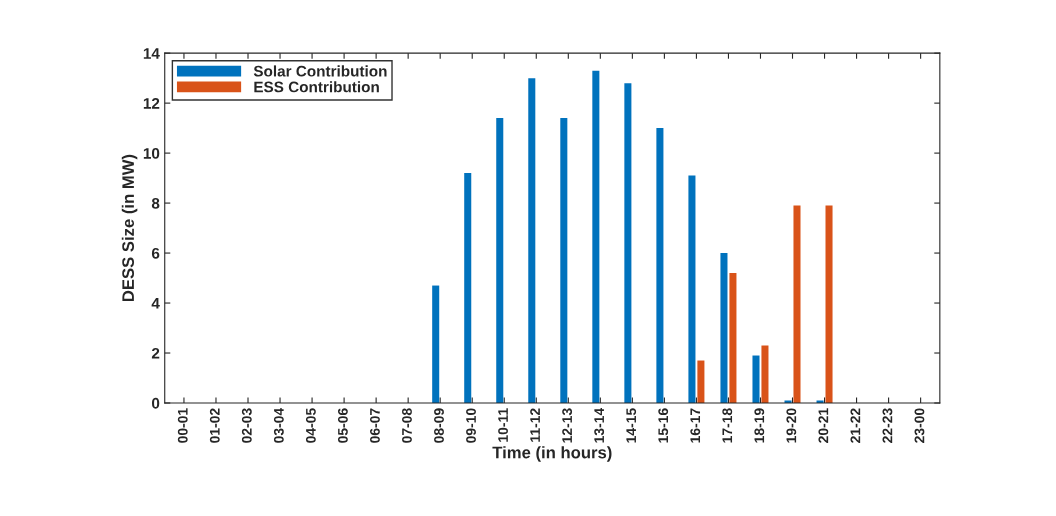  I want to click on x-tick-label: 06-07, so click(375, 425).